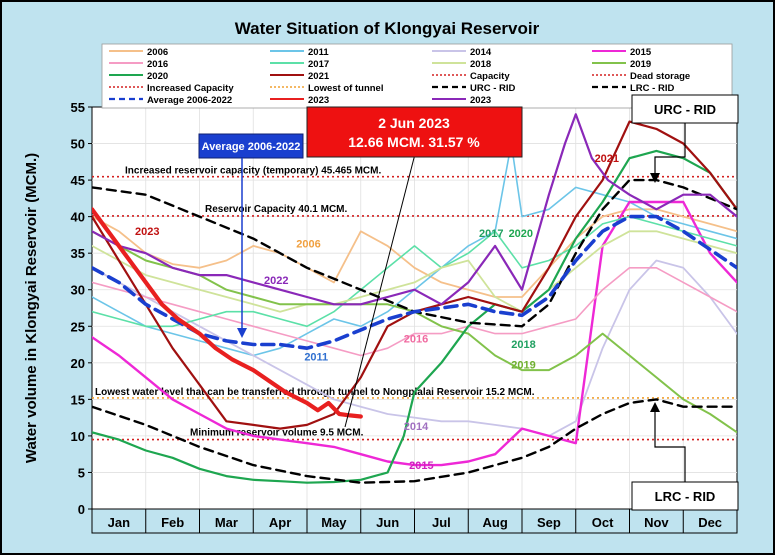  What do you see at coordinates (251, 235) in the screenshot?
I see `average-callout: Average 2006-2022` at bounding box center [251, 235].